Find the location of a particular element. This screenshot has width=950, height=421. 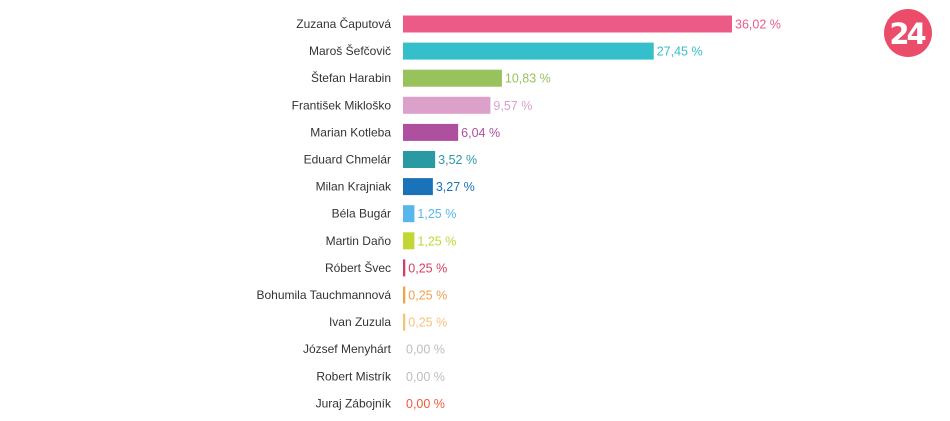

value-label: 9,57 % is located at coordinates (512, 106).